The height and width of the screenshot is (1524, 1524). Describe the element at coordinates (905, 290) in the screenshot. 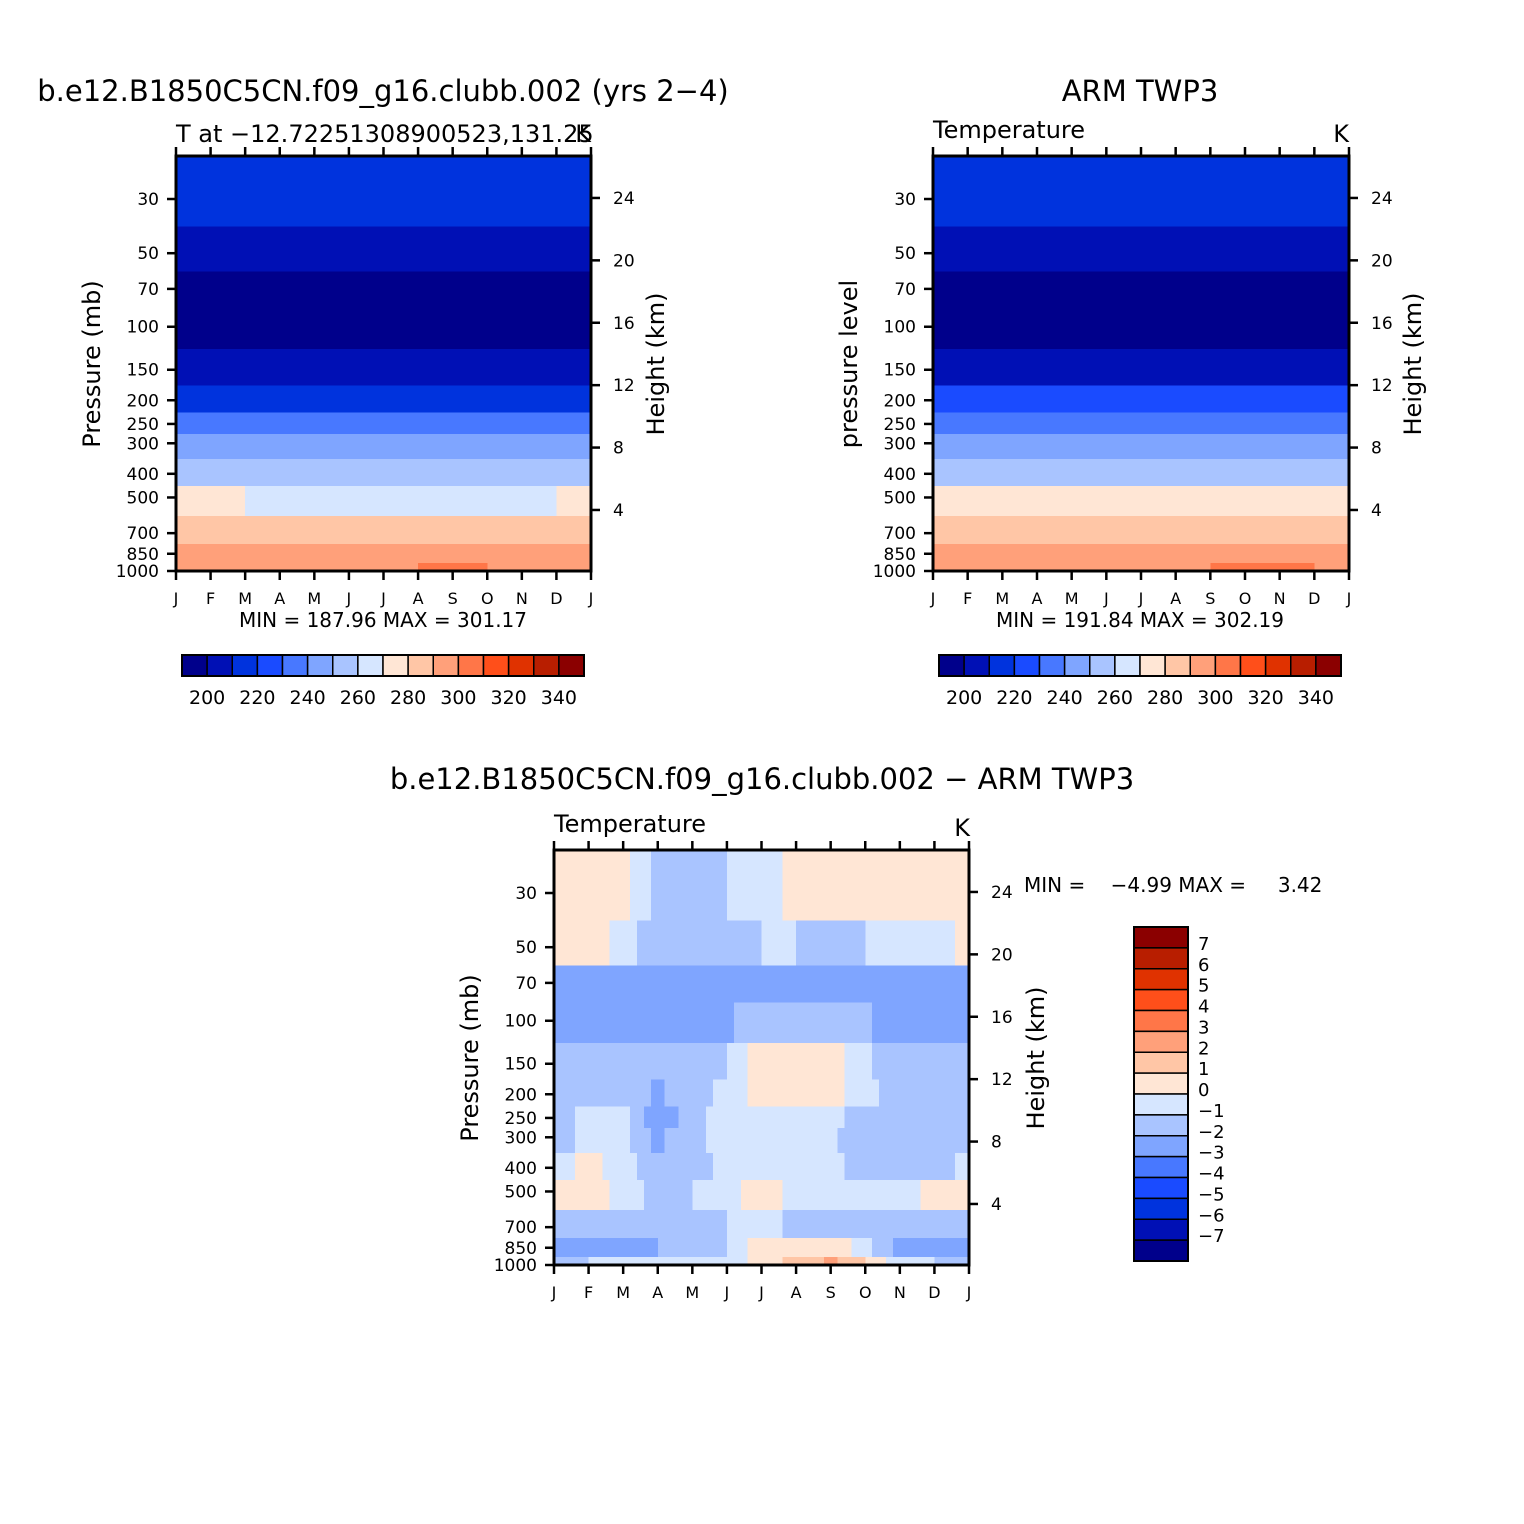

I see `obs-y-tick-label: 70` at that location.